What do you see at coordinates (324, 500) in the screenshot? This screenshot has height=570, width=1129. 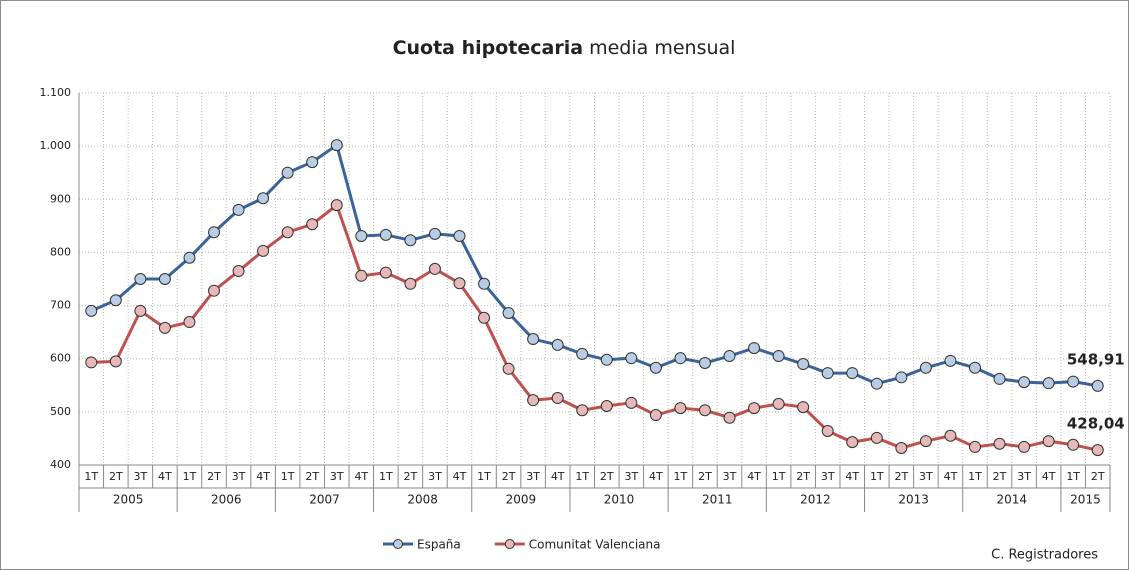 I see `x-group-label: 2007` at bounding box center [324, 500].